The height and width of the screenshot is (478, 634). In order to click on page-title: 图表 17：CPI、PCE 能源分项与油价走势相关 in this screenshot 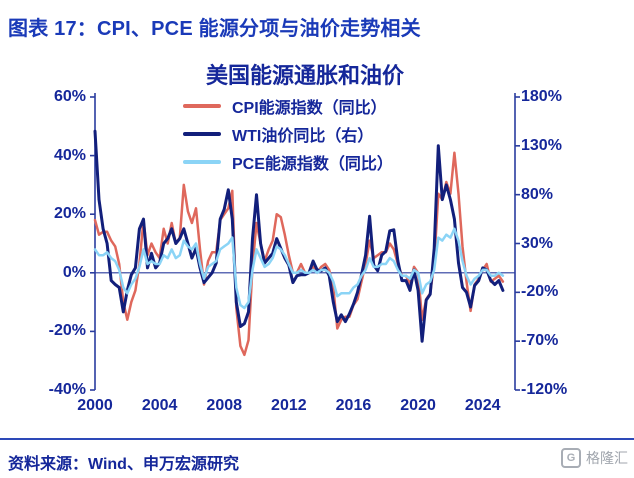, I will do `click(214, 29)`.